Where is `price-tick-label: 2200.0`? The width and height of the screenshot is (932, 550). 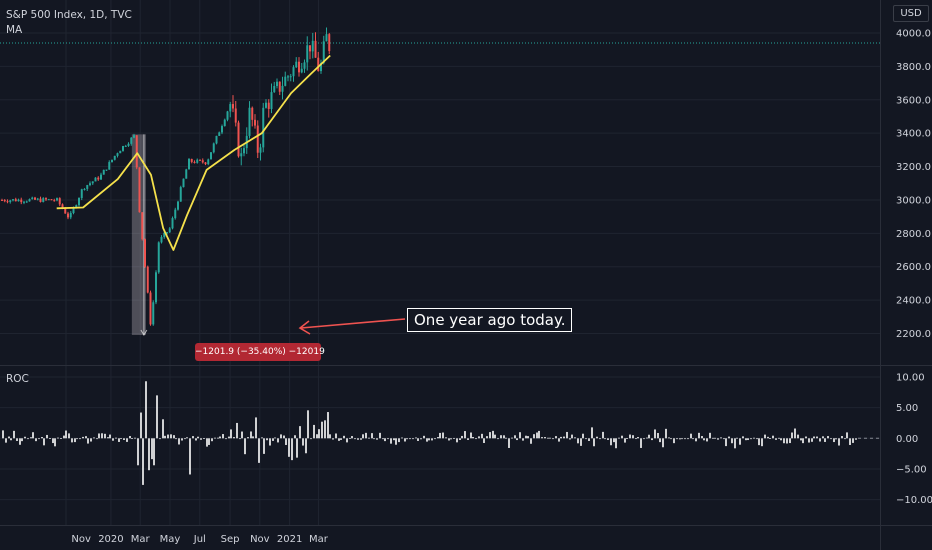
price-tick-label: 2200.0 is located at coordinates (913, 334).